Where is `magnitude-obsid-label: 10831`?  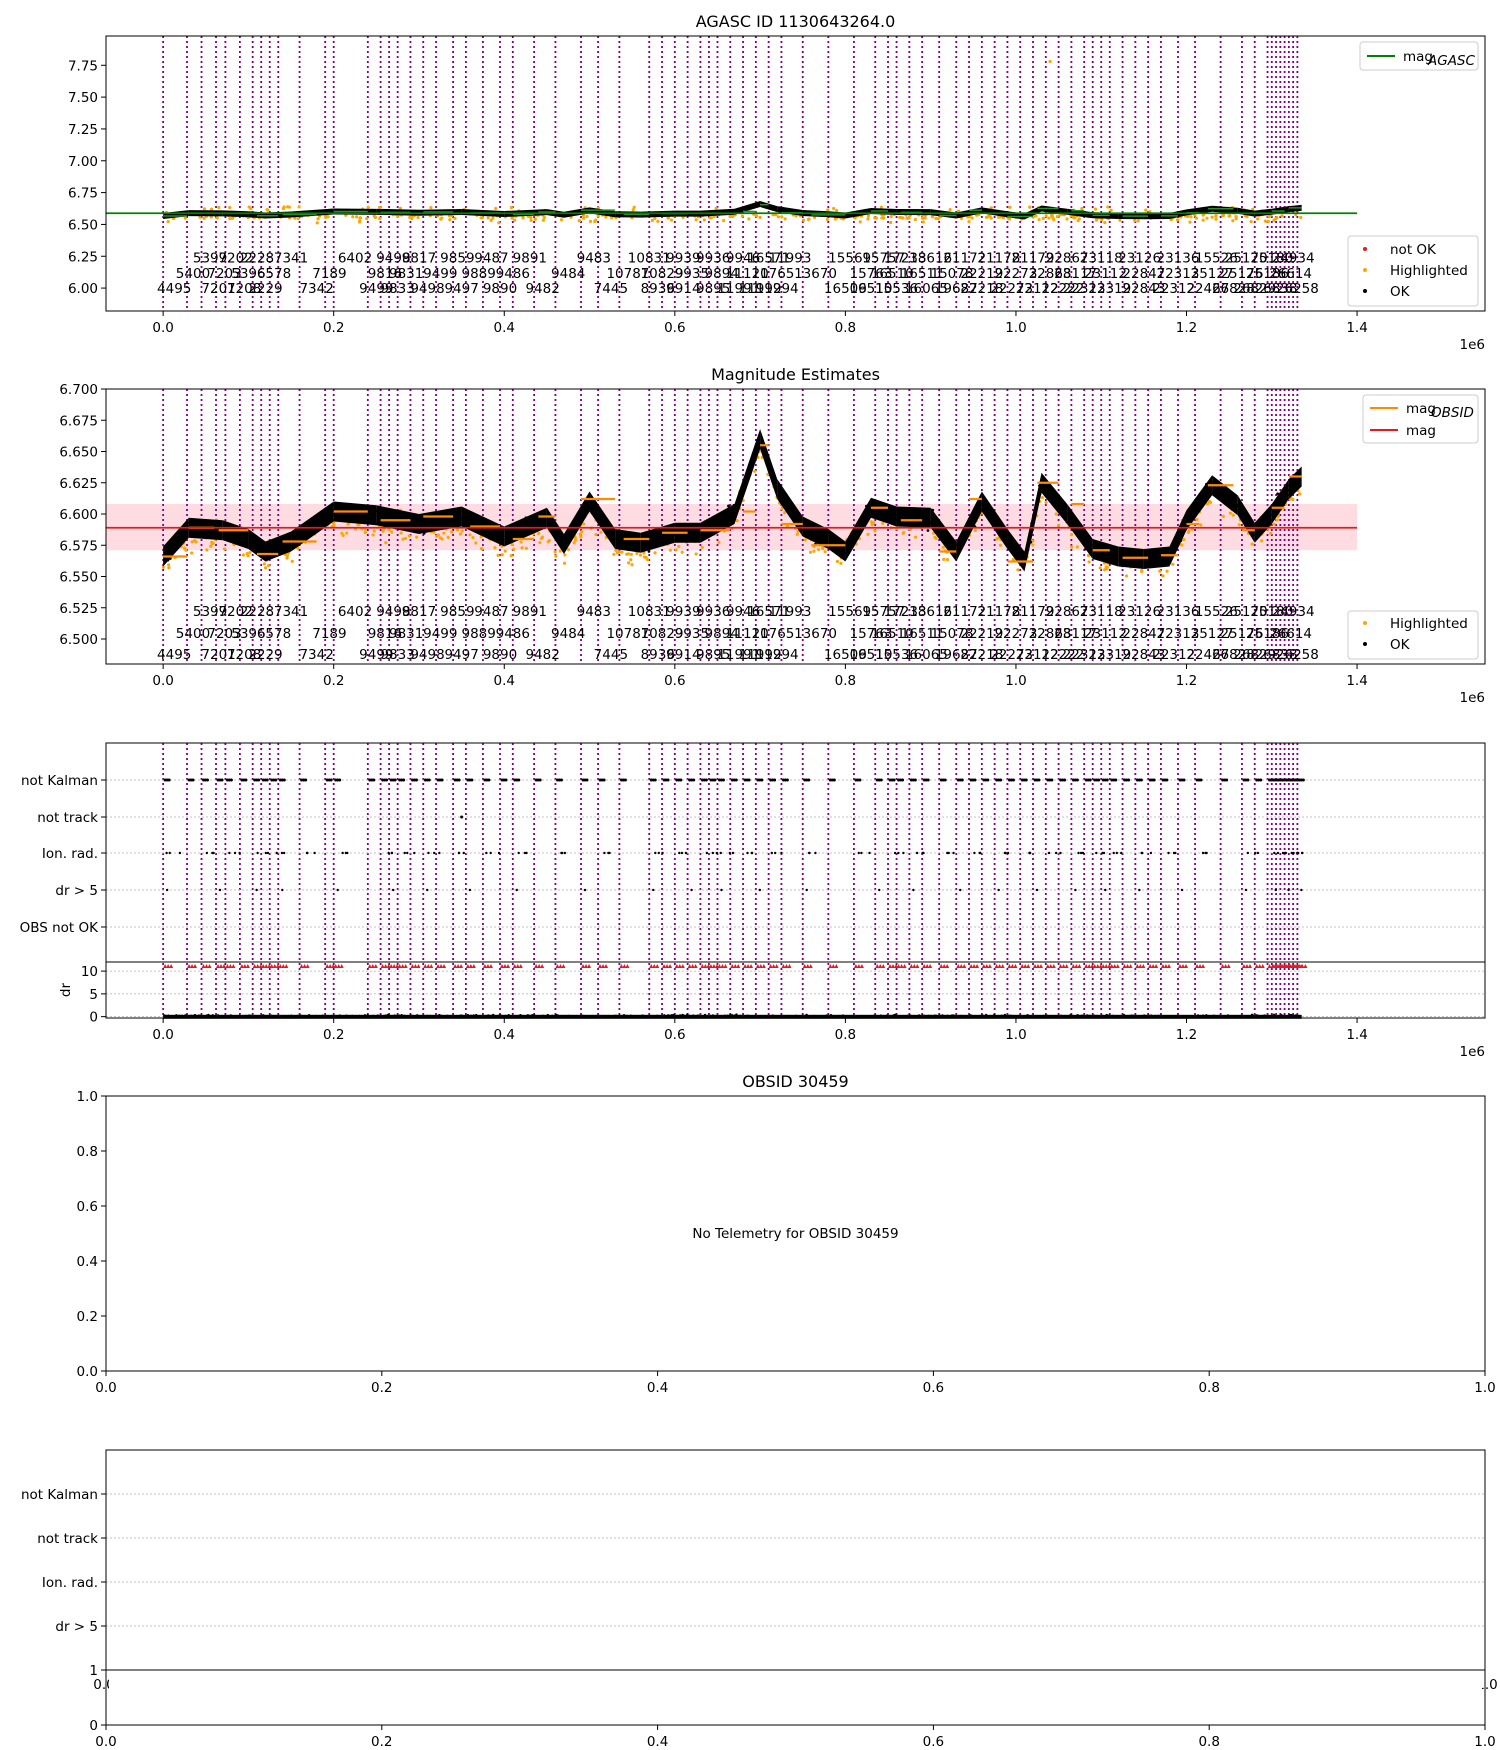 magnitude-obsid-label: 10831 is located at coordinates (649, 612).